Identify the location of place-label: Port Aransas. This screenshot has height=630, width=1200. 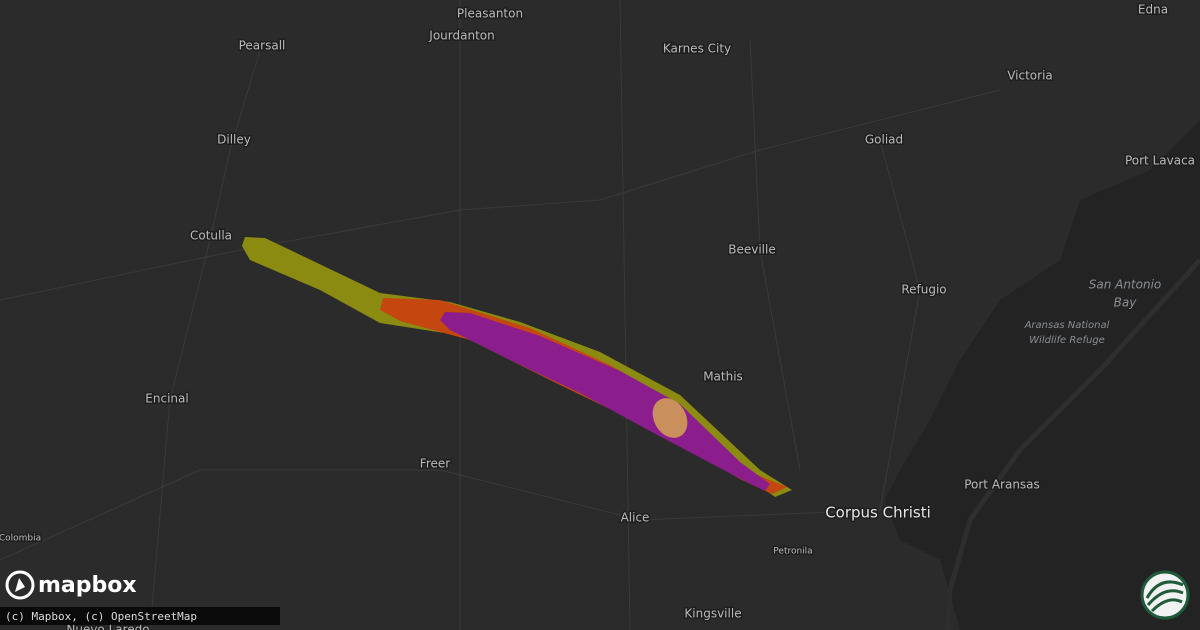
(1002, 485).